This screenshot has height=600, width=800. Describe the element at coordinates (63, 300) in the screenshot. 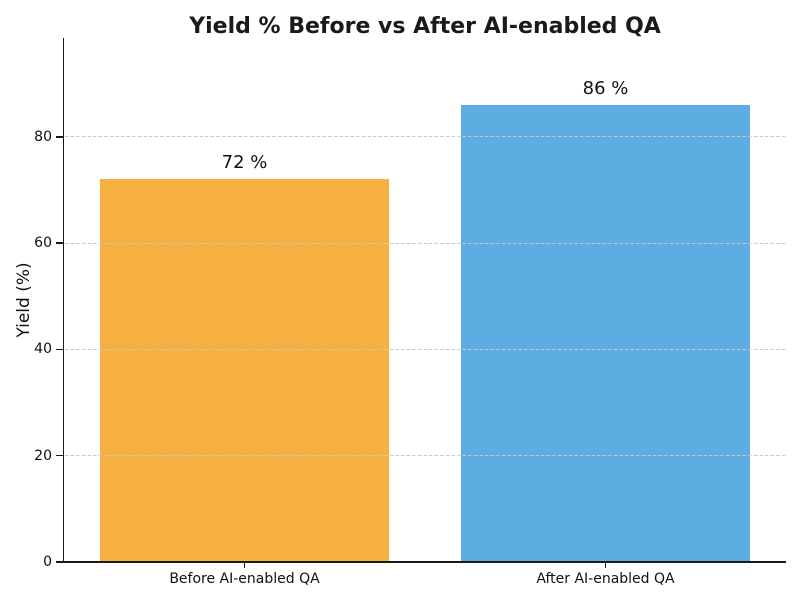

I see `y-axis-spine` at that location.